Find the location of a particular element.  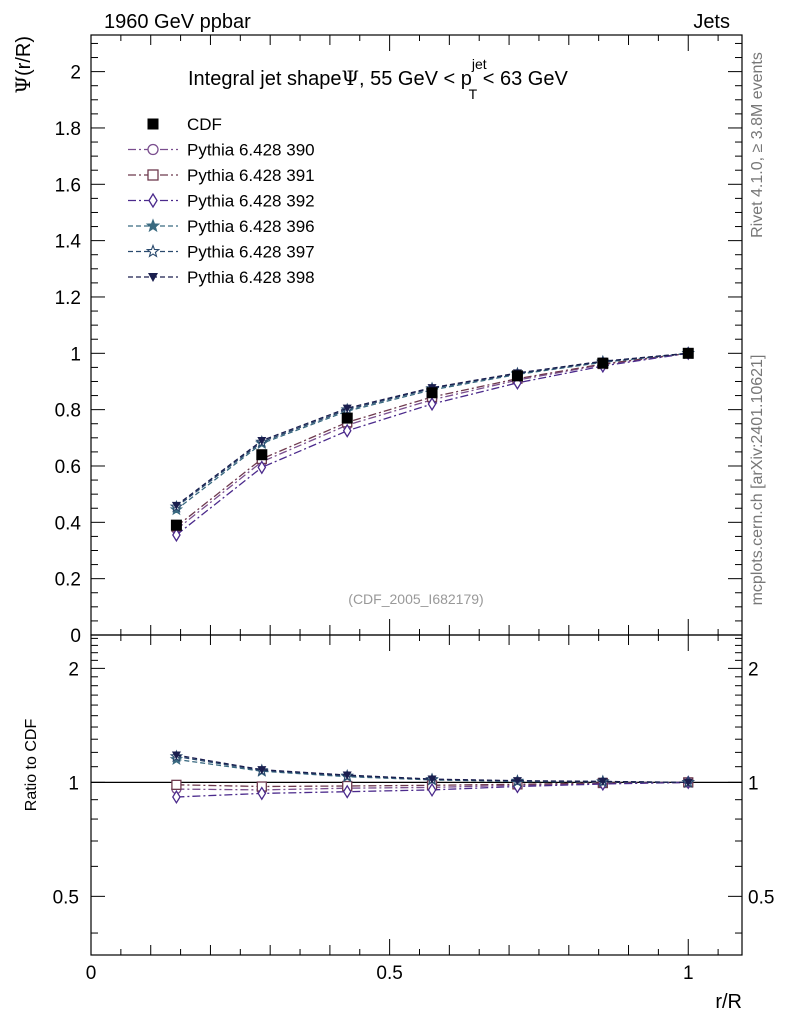

legend-item: Pythia 6.428 391 is located at coordinates (221, 175).